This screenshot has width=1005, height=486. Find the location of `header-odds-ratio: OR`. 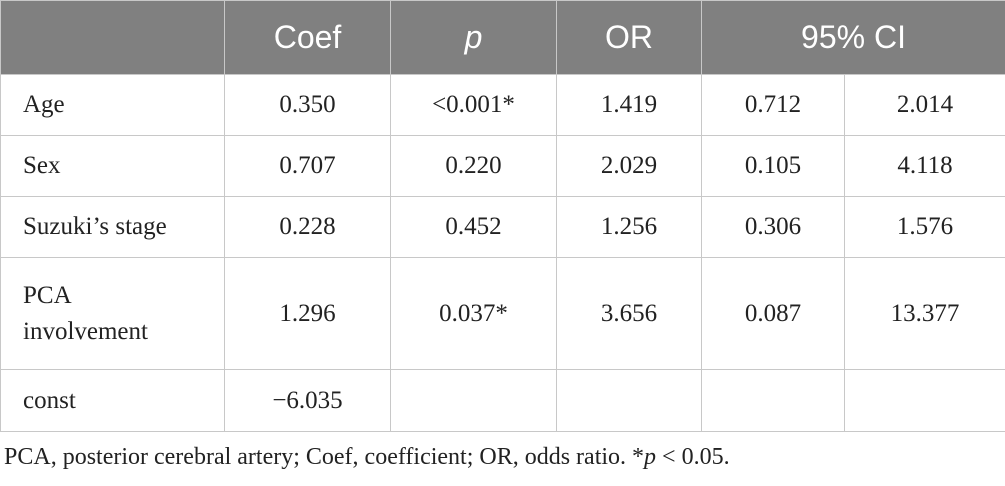

header-odds-ratio: OR is located at coordinates (629, 37).